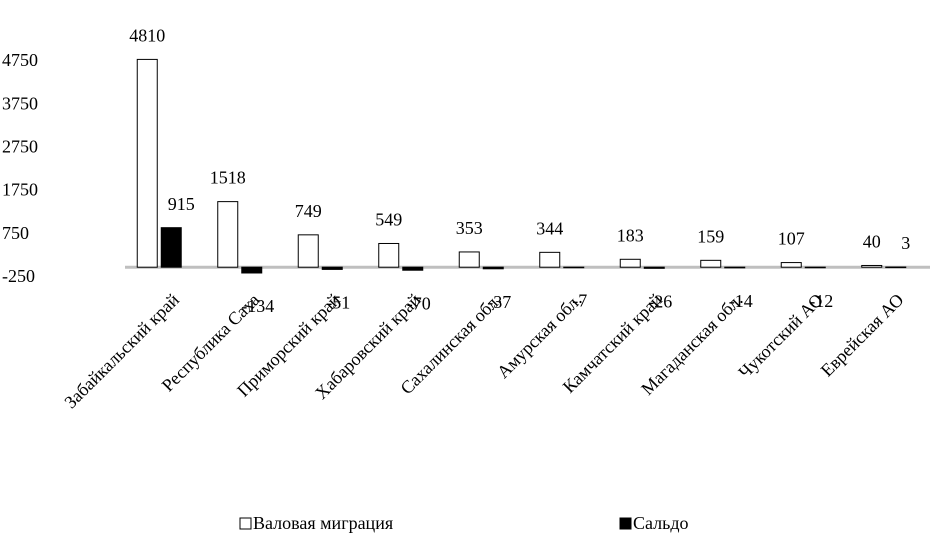  I want to click on y-tick-label: 4750, so click(20, 60).